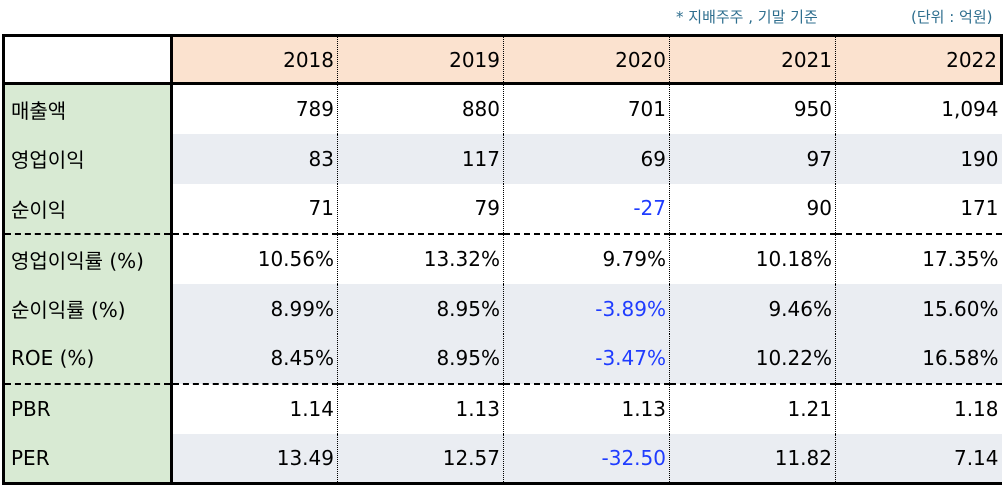  Describe the element at coordinates (752, 459) in the screenshot. I see `table-cell: 11.82` at that location.